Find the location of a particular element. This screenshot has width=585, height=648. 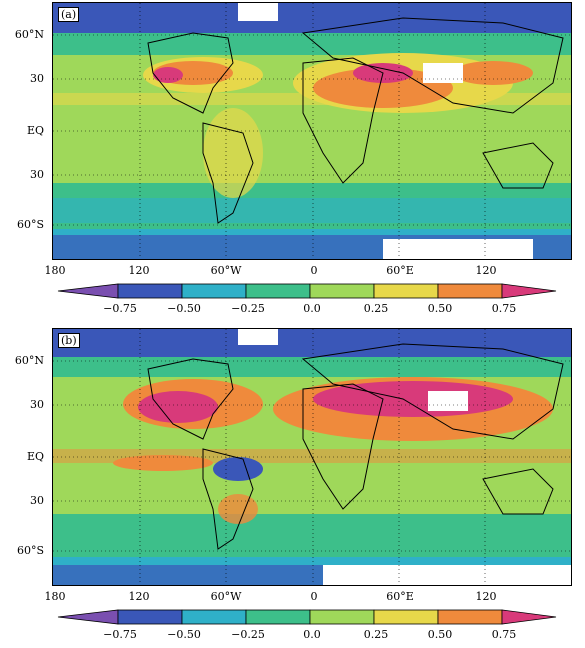

colorbar-a-tick-1: −0.75 is located at coordinates (120, 308).